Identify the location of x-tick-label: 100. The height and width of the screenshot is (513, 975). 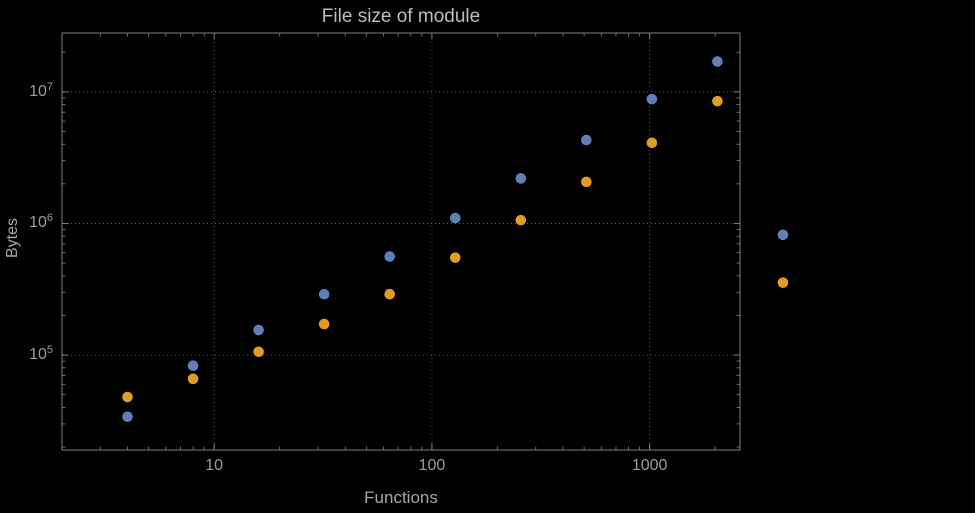
(432, 465).